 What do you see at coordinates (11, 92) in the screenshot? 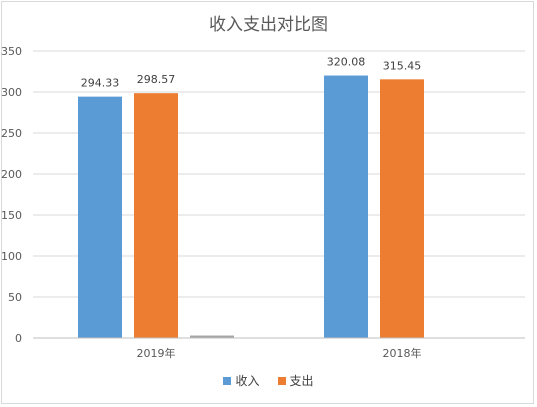
I see `y-tick-label: 300` at bounding box center [11, 92].